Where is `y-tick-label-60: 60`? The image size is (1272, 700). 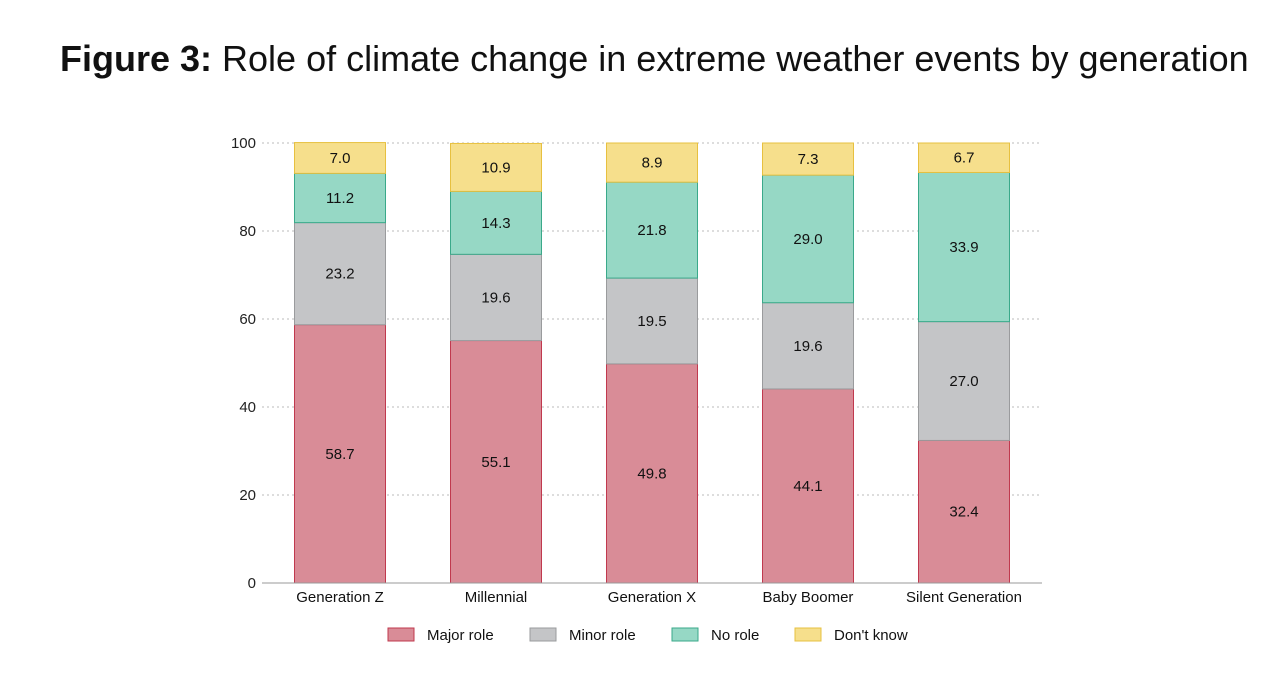
y-tick-label-60: 60 is located at coordinates (247, 319).